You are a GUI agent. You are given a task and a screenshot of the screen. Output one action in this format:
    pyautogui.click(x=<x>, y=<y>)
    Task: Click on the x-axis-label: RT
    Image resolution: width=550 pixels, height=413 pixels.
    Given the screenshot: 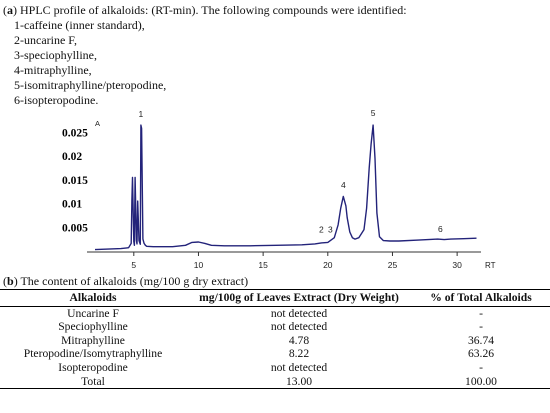 What is the action you would take?
    pyautogui.click(x=490, y=265)
    